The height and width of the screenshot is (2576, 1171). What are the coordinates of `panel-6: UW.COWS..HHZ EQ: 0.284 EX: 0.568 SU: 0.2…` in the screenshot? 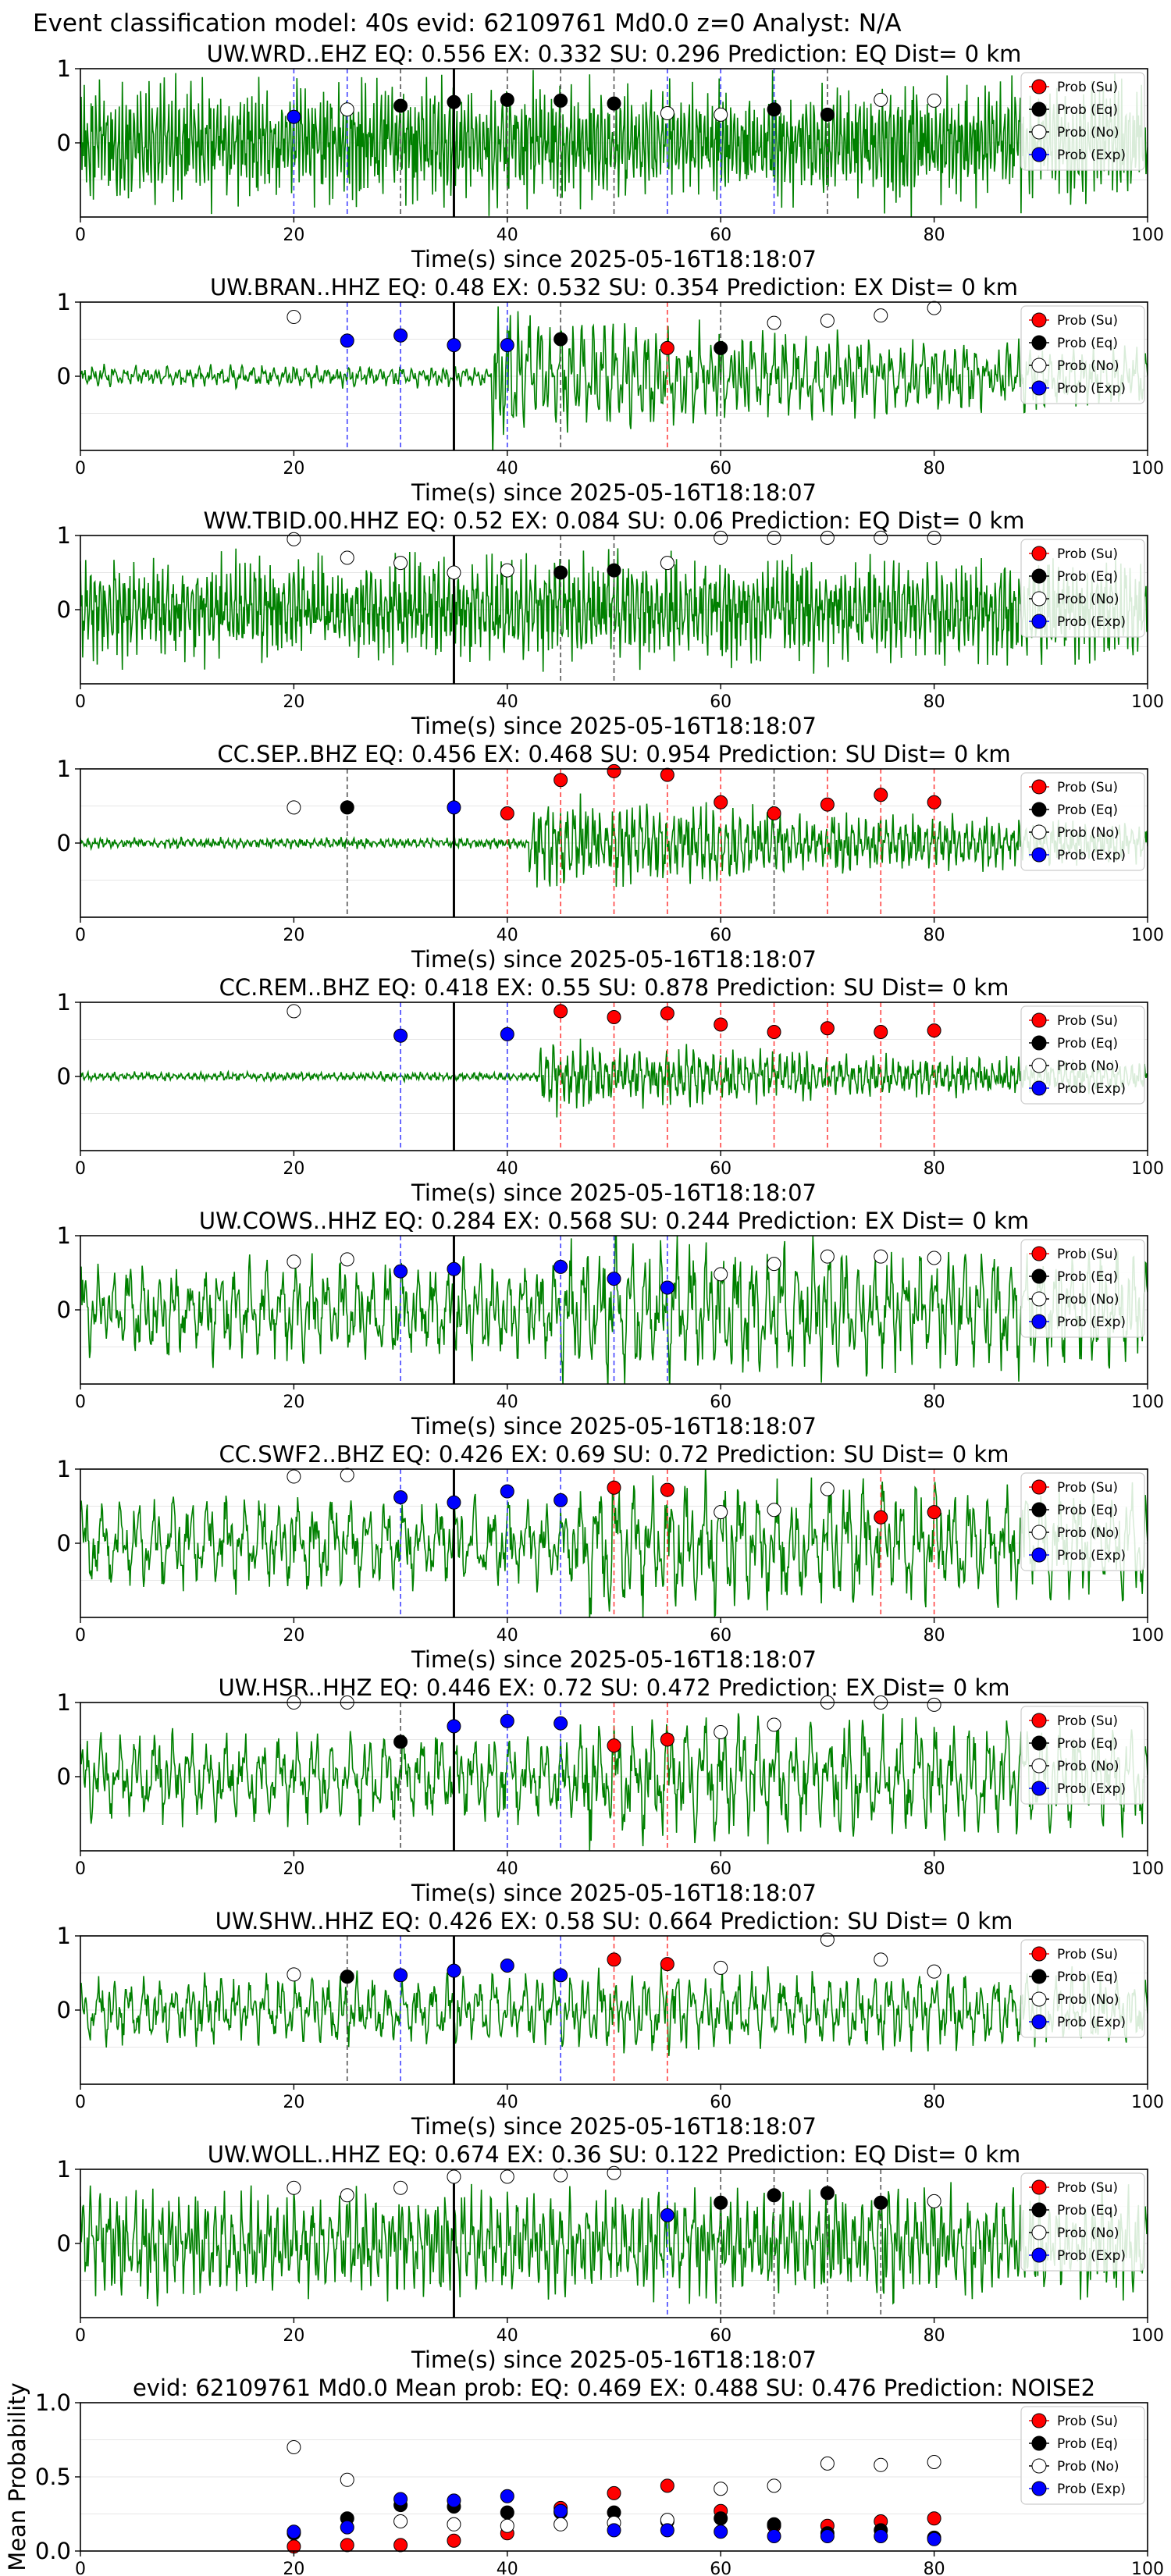 It's located at (610, 1323).